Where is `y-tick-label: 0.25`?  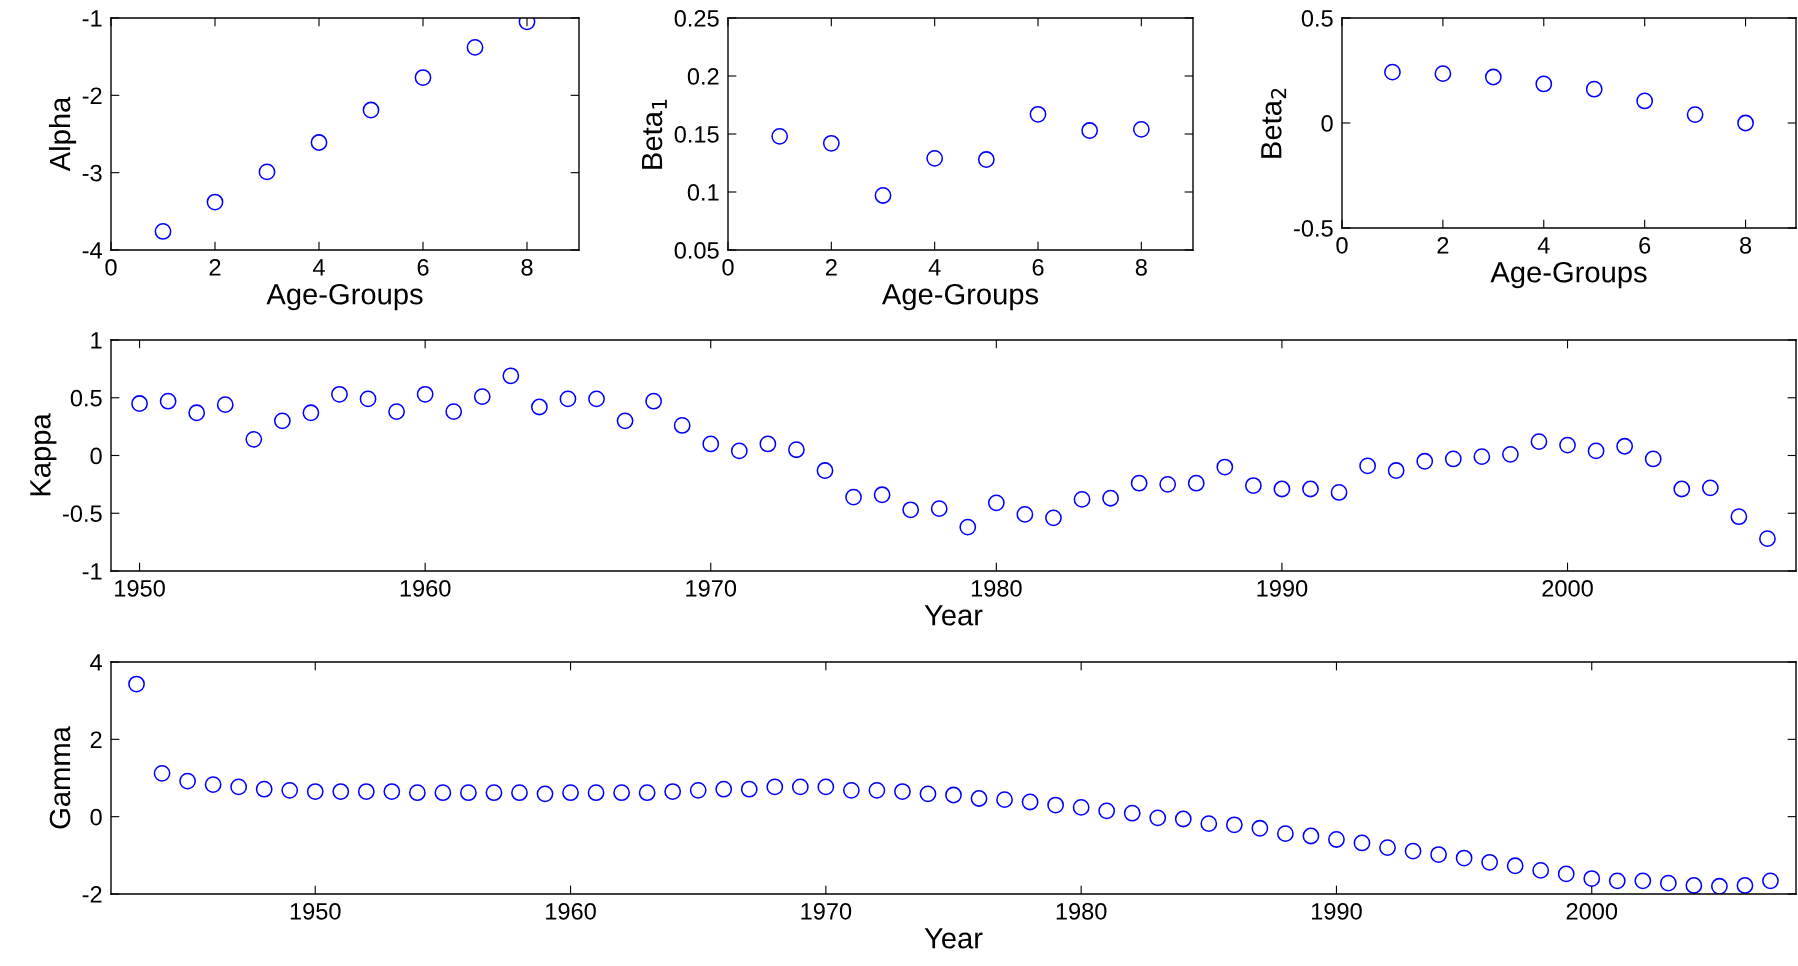
y-tick-label: 0.25 is located at coordinates (696, 18).